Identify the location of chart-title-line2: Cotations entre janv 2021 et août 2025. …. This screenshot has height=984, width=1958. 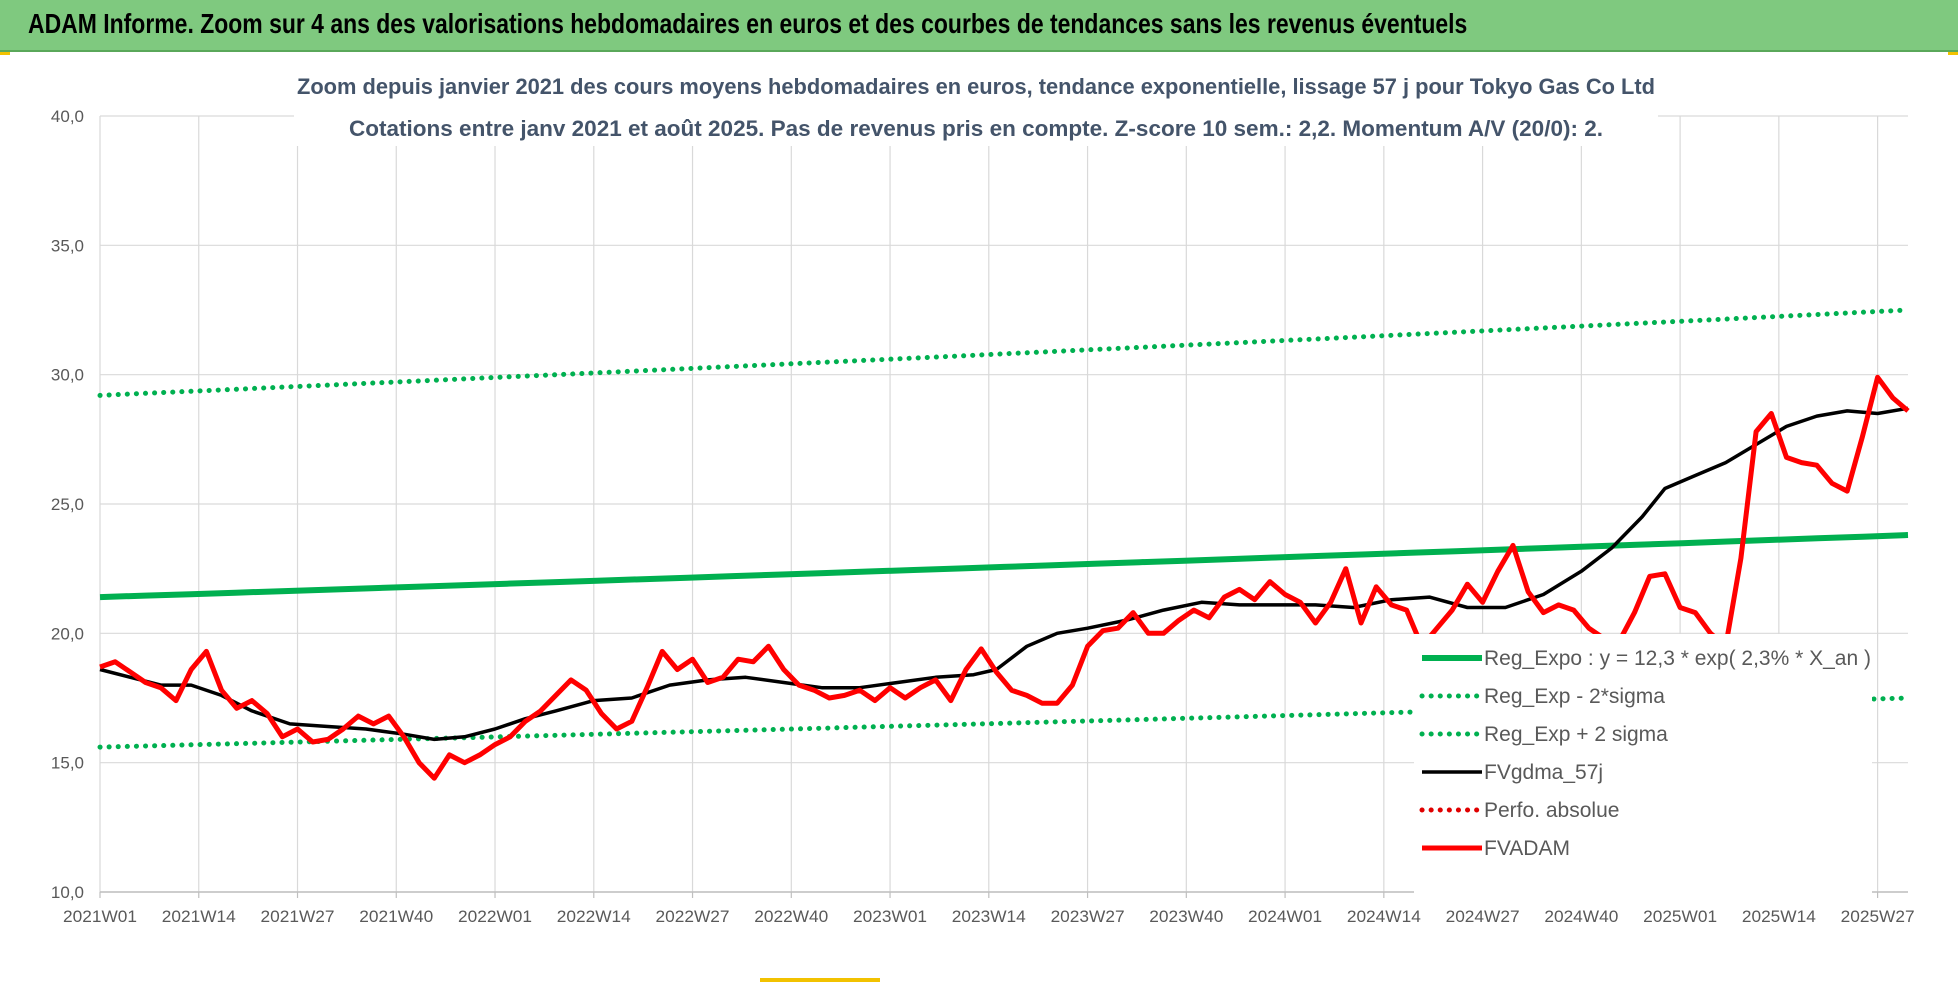
(976, 128).